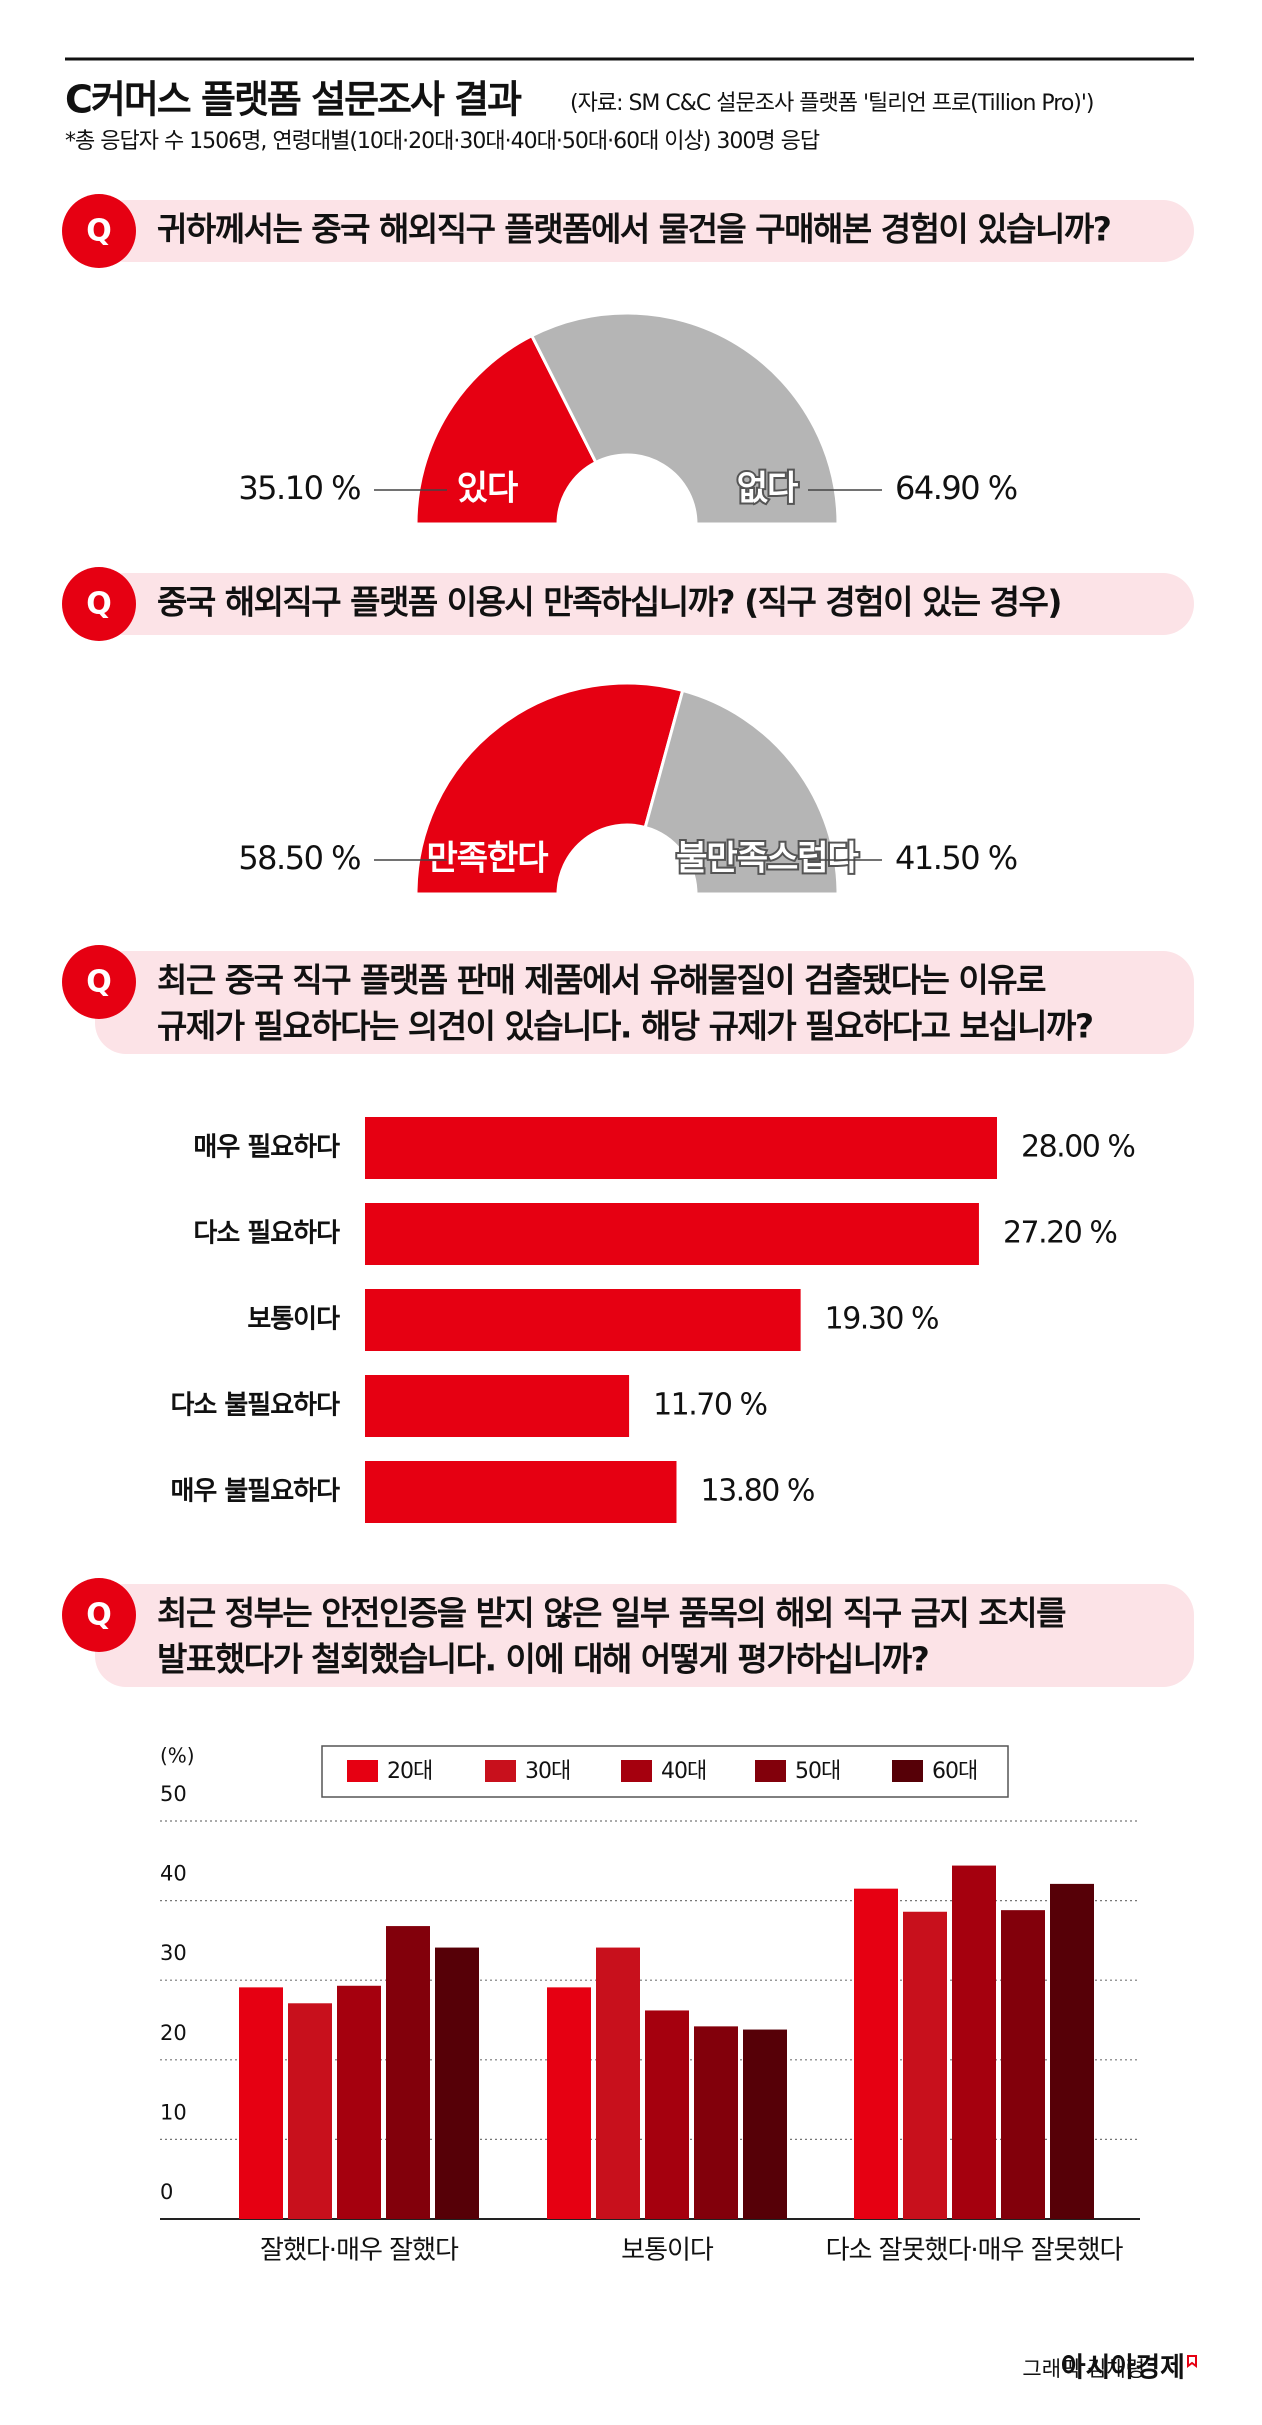 The width and height of the screenshot is (1262, 2425). I want to click on legend-label: 20대, so click(409, 1771).